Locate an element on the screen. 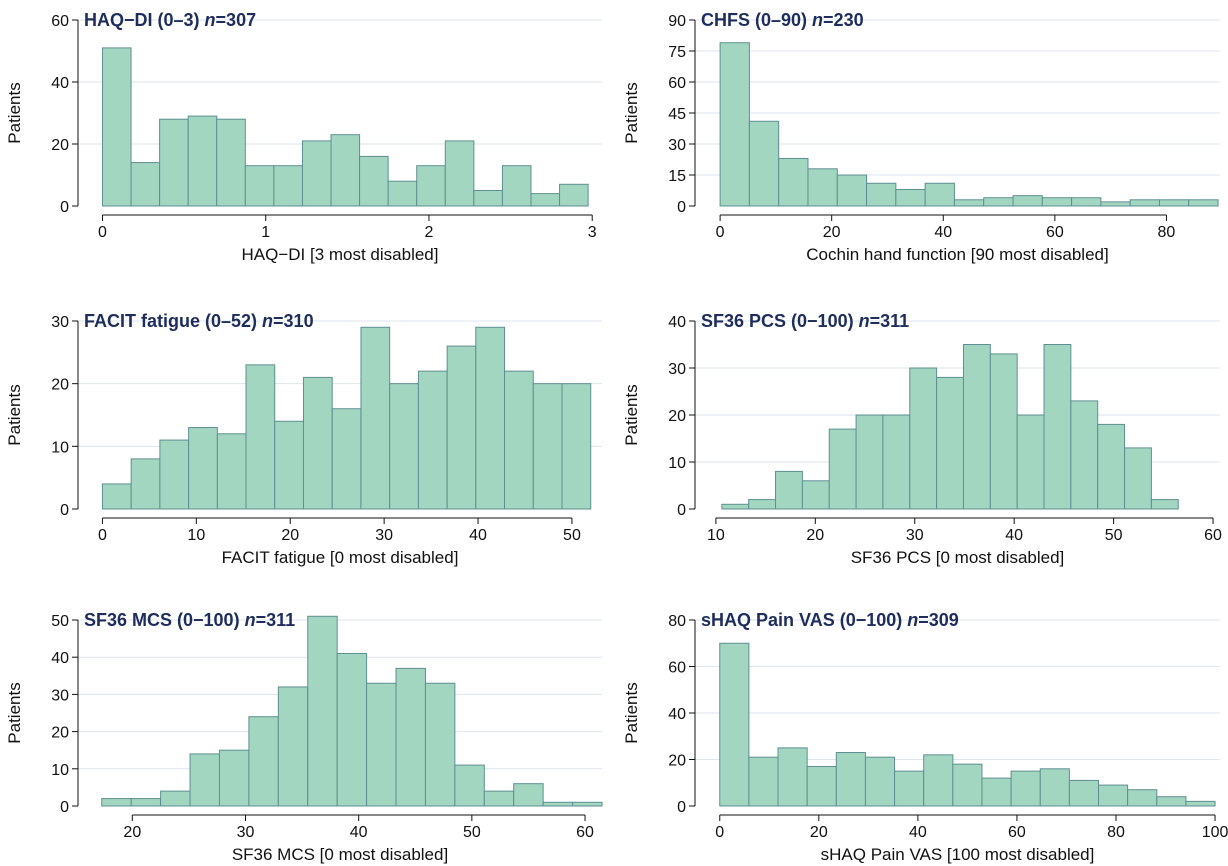  panel-title-n-value: =311 is located at coordinates (276, 620).